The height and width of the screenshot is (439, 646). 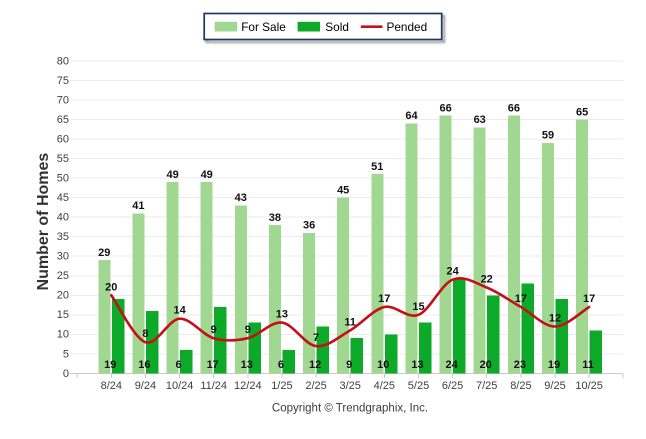 What do you see at coordinates (63, 159) in the screenshot?
I see `svg-text: 55` at bounding box center [63, 159].